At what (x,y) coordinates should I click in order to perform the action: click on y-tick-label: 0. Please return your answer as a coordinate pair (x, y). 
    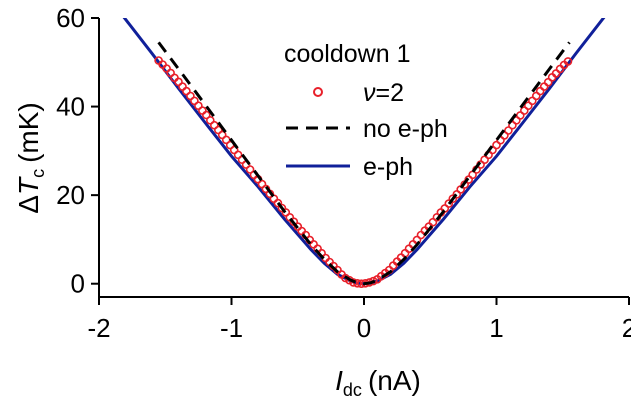
    Looking at the image, I should click on (78, 284).